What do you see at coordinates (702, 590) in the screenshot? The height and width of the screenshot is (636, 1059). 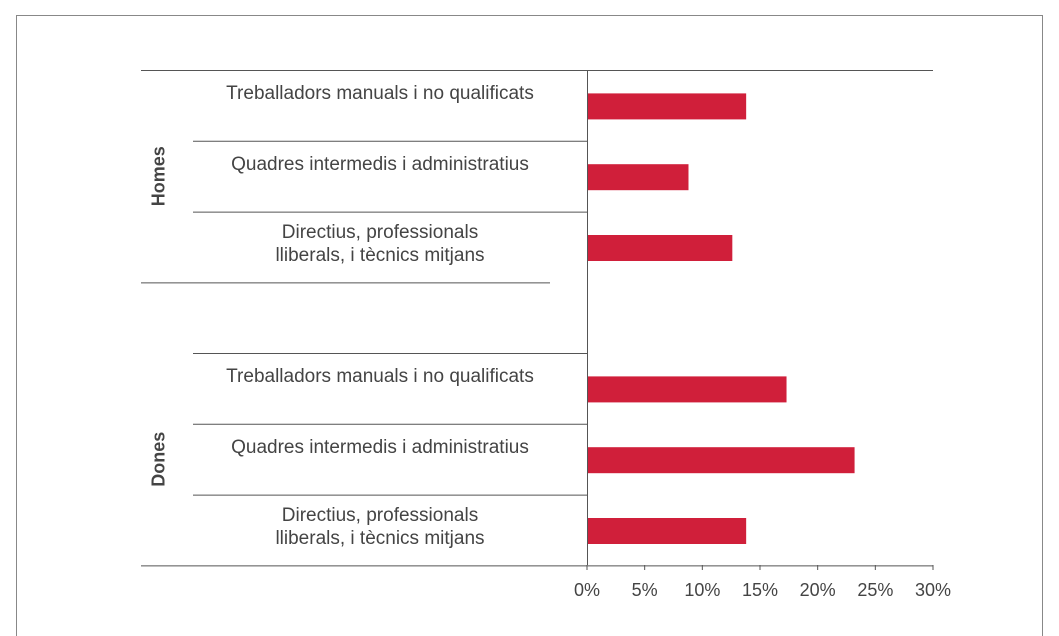 I see `x-tick-label: 10%` at bounding box center [702, 590].